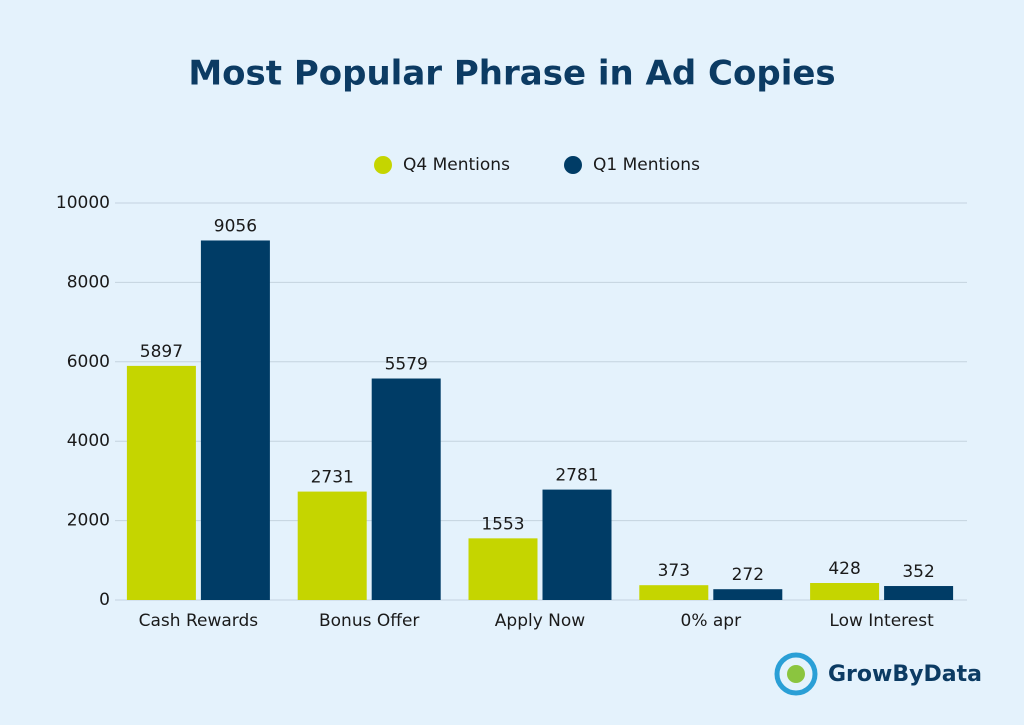  What do you see at coordinates (844, 569) in the screenshot?
I see `data-label: 428` at bounding box center [844, 569].